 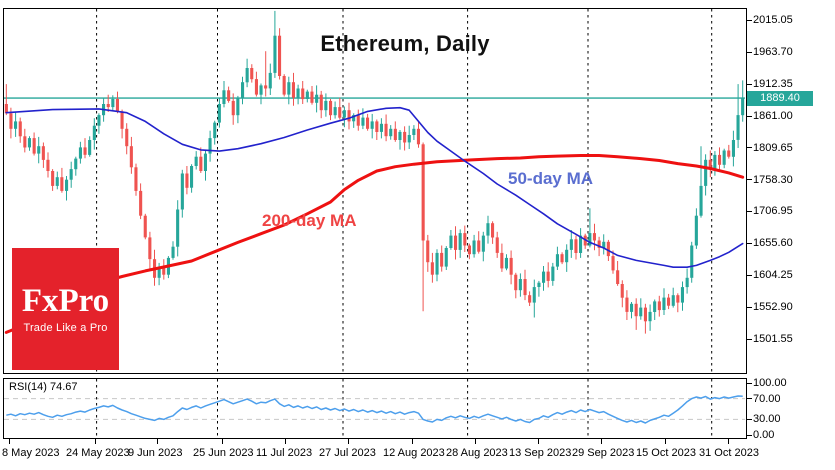 I want to click on rsi-axis-label: 30.00, so click(x=767, y=419).